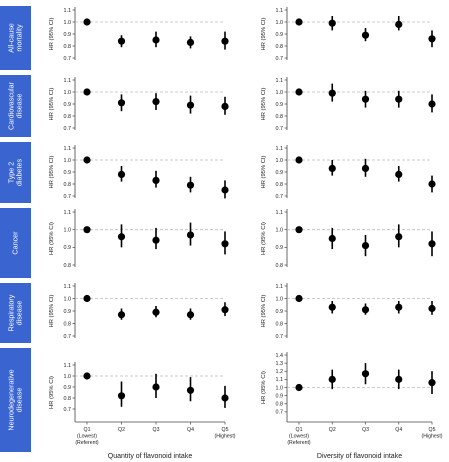  I want to click on x-category-label: (Referent), so click(299, 443).